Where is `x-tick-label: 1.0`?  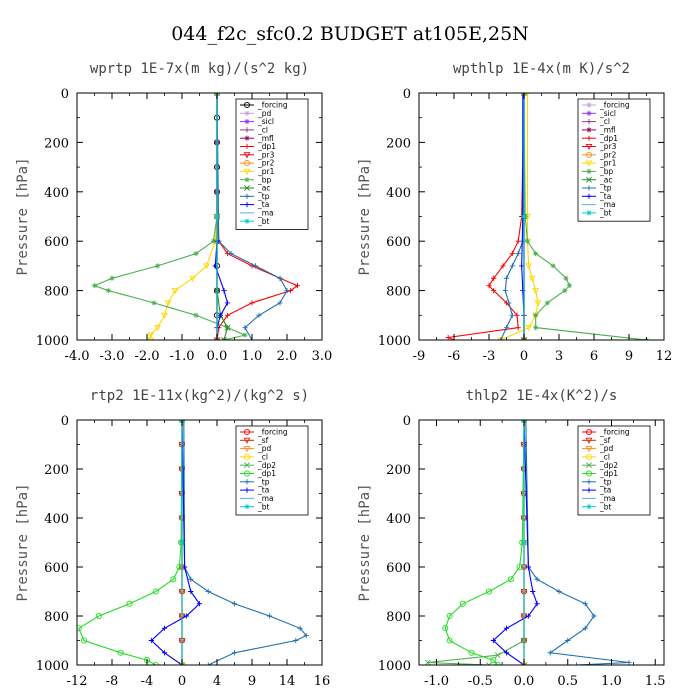 x-tick-label: 1.0 is located at coordinates (611, 681).